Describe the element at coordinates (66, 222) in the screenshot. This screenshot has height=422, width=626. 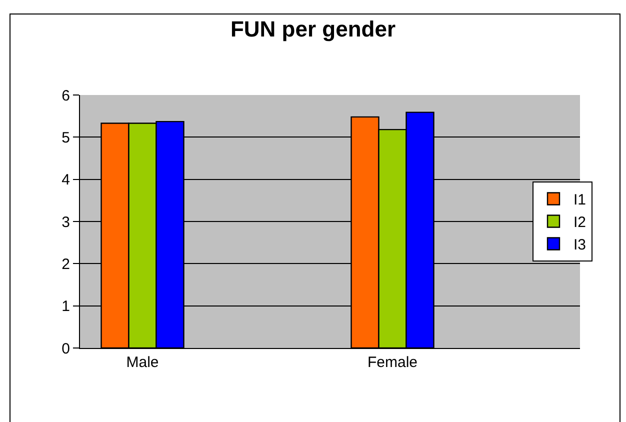
I see `y-tick-label: 3` at that location.